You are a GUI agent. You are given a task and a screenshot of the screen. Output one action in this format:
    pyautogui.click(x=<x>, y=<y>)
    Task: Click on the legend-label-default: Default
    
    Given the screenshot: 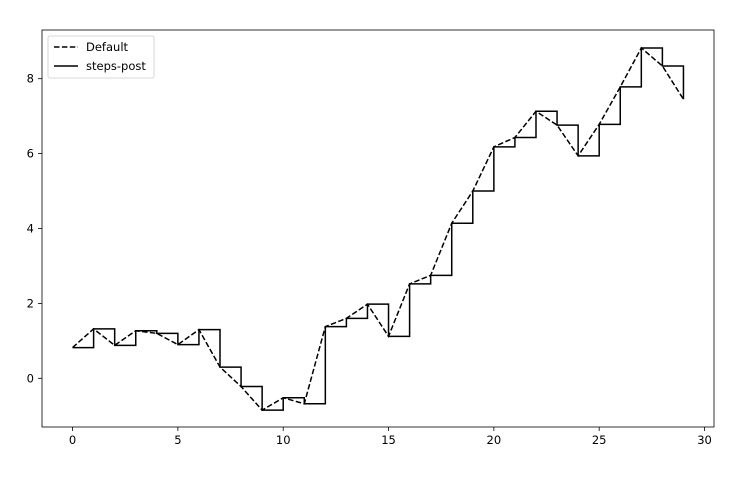 What is the action you would take?
    pyautogui.click(x=107, y=47)
    